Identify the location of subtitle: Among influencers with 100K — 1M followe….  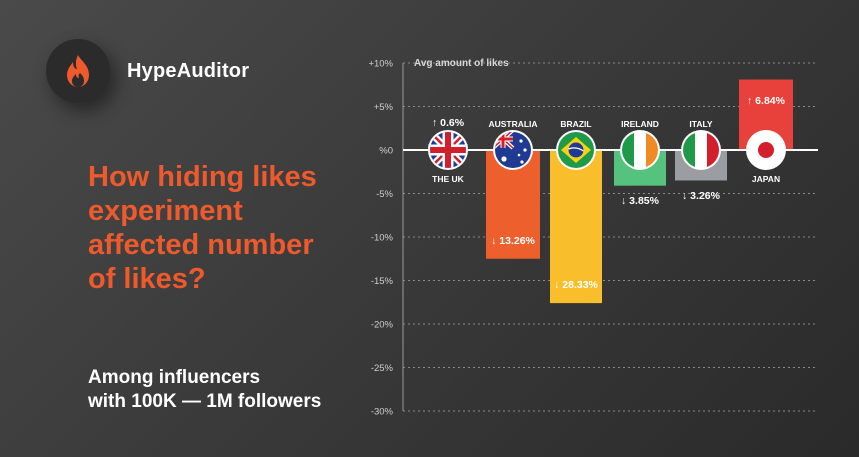
(238, 390).